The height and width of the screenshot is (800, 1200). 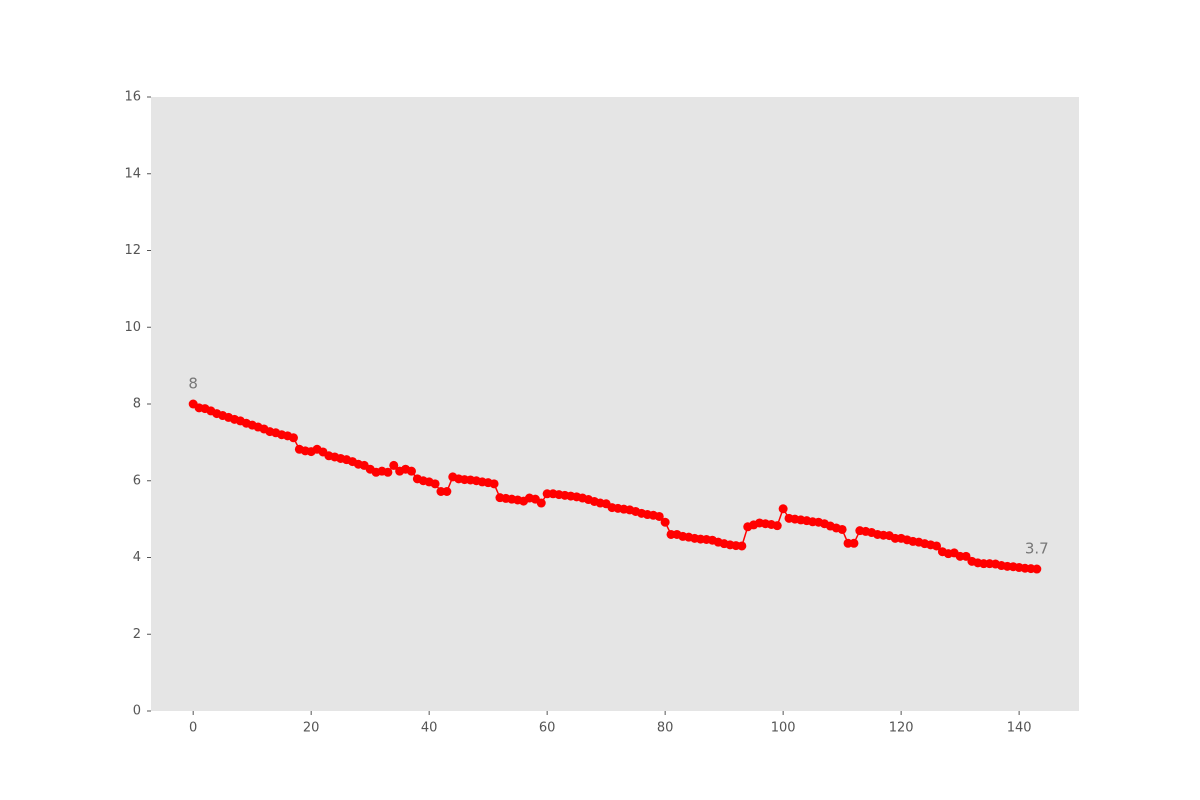 I want to click on x-tick-label: 80, so click(x=665, y=728).